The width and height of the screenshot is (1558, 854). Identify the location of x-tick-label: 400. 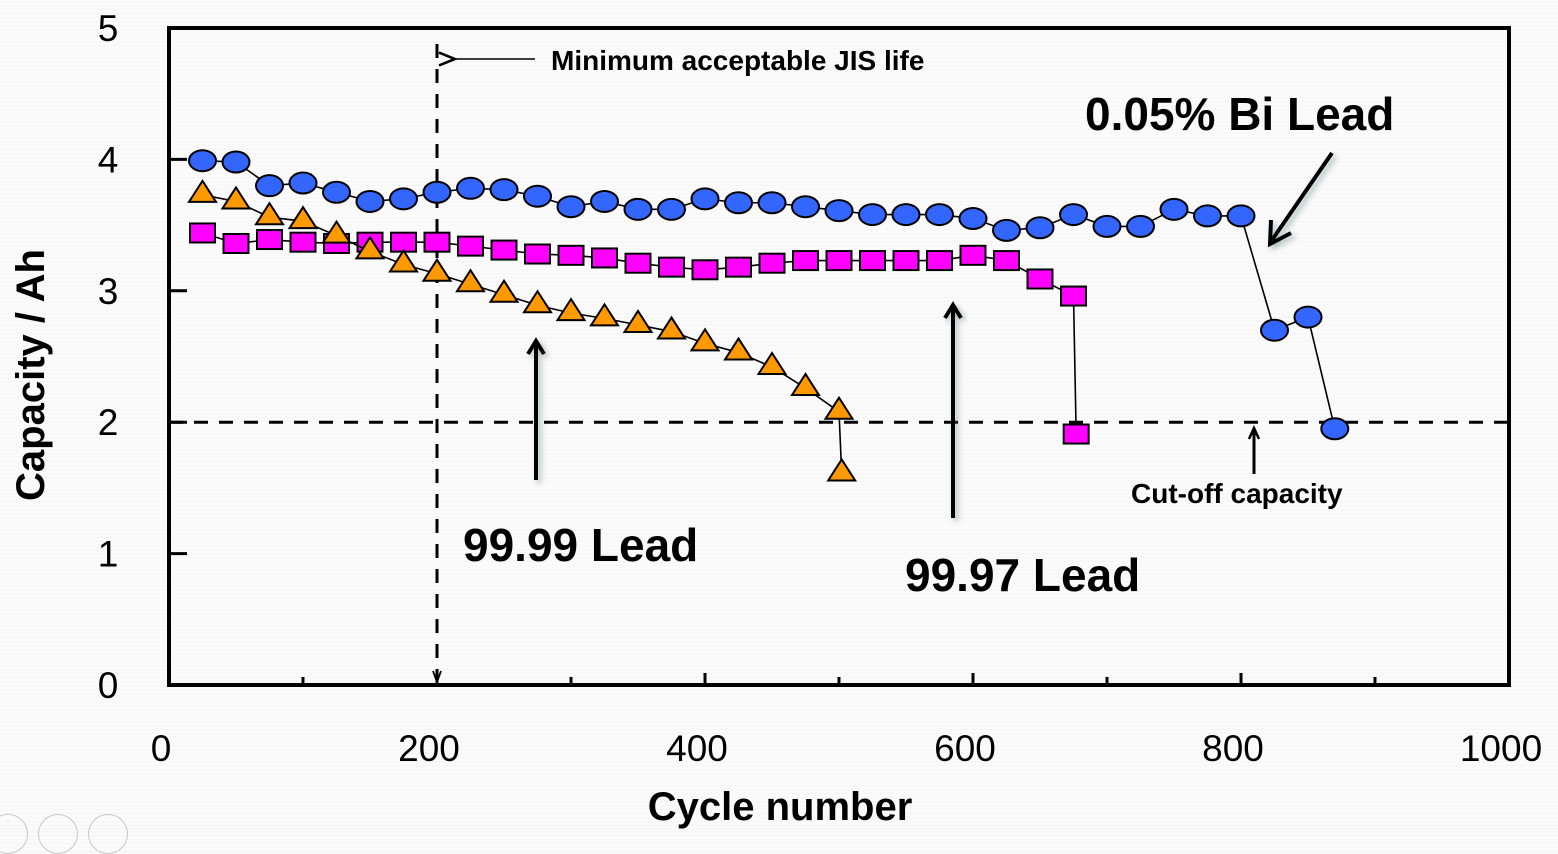
(697, 748).